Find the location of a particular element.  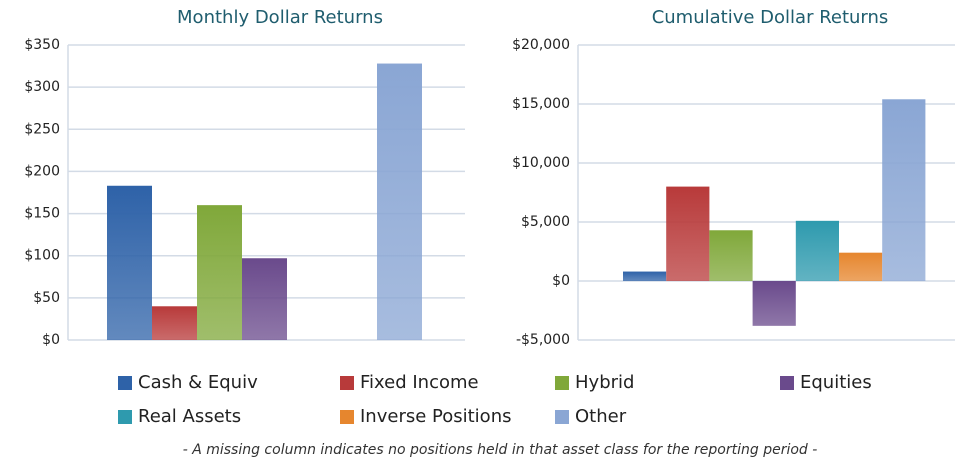

y-tick-label: $350 is located at coordinates (42, 45).